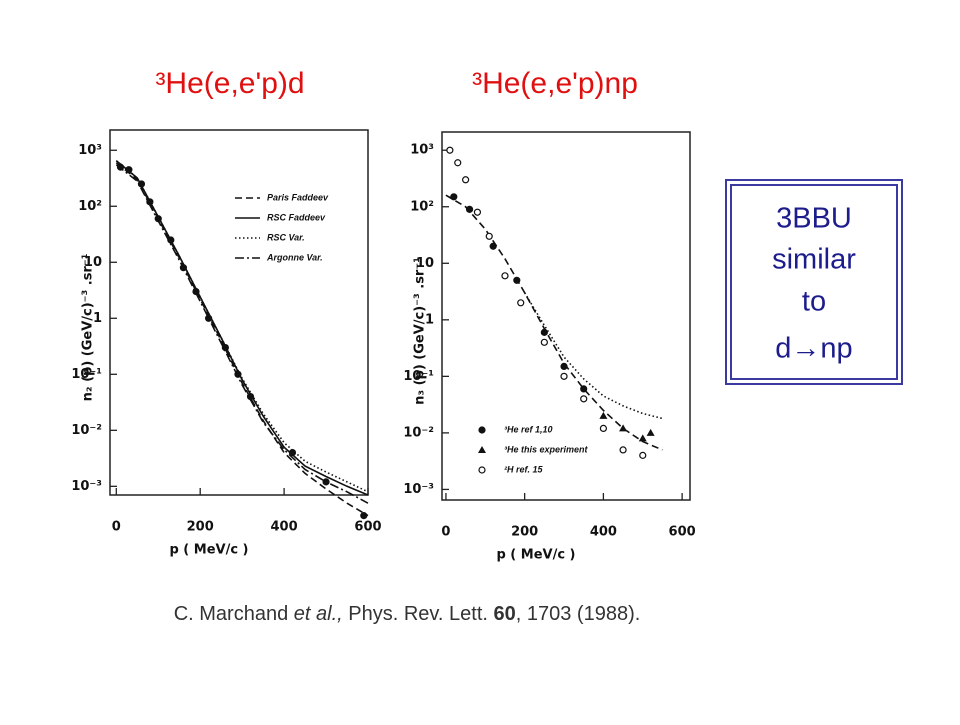 The image size is (960, 725). I want to click on legend-label: Paris Faddeev, so click(298, 197).